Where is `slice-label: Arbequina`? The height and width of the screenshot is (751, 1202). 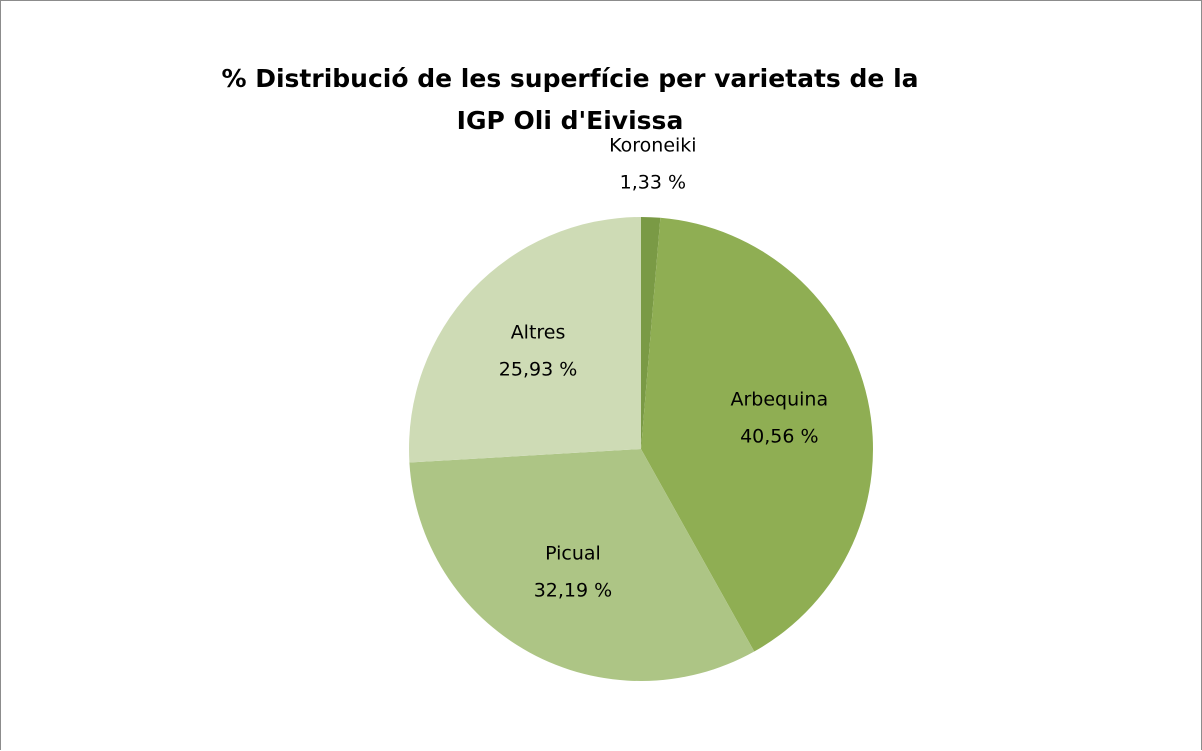
slice-label: Arbequina is located at coordinates (779, 400).